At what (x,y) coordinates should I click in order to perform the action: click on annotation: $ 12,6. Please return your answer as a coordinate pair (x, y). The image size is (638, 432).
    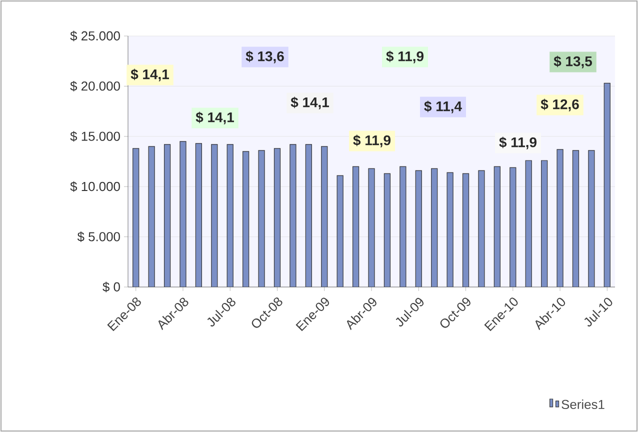
    Looking at the image, I should click on (559, 105).